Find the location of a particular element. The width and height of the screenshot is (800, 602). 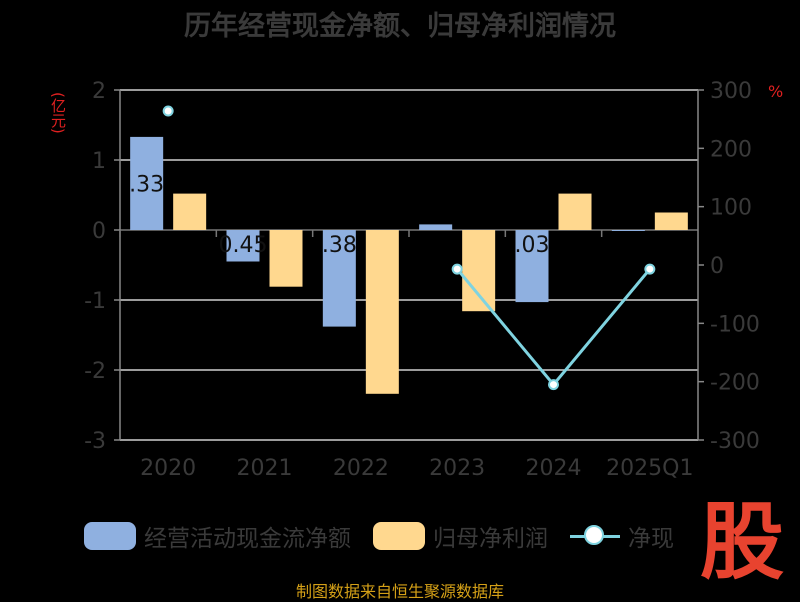

y-tick-label: -1 is located at coordinates (95, 301).